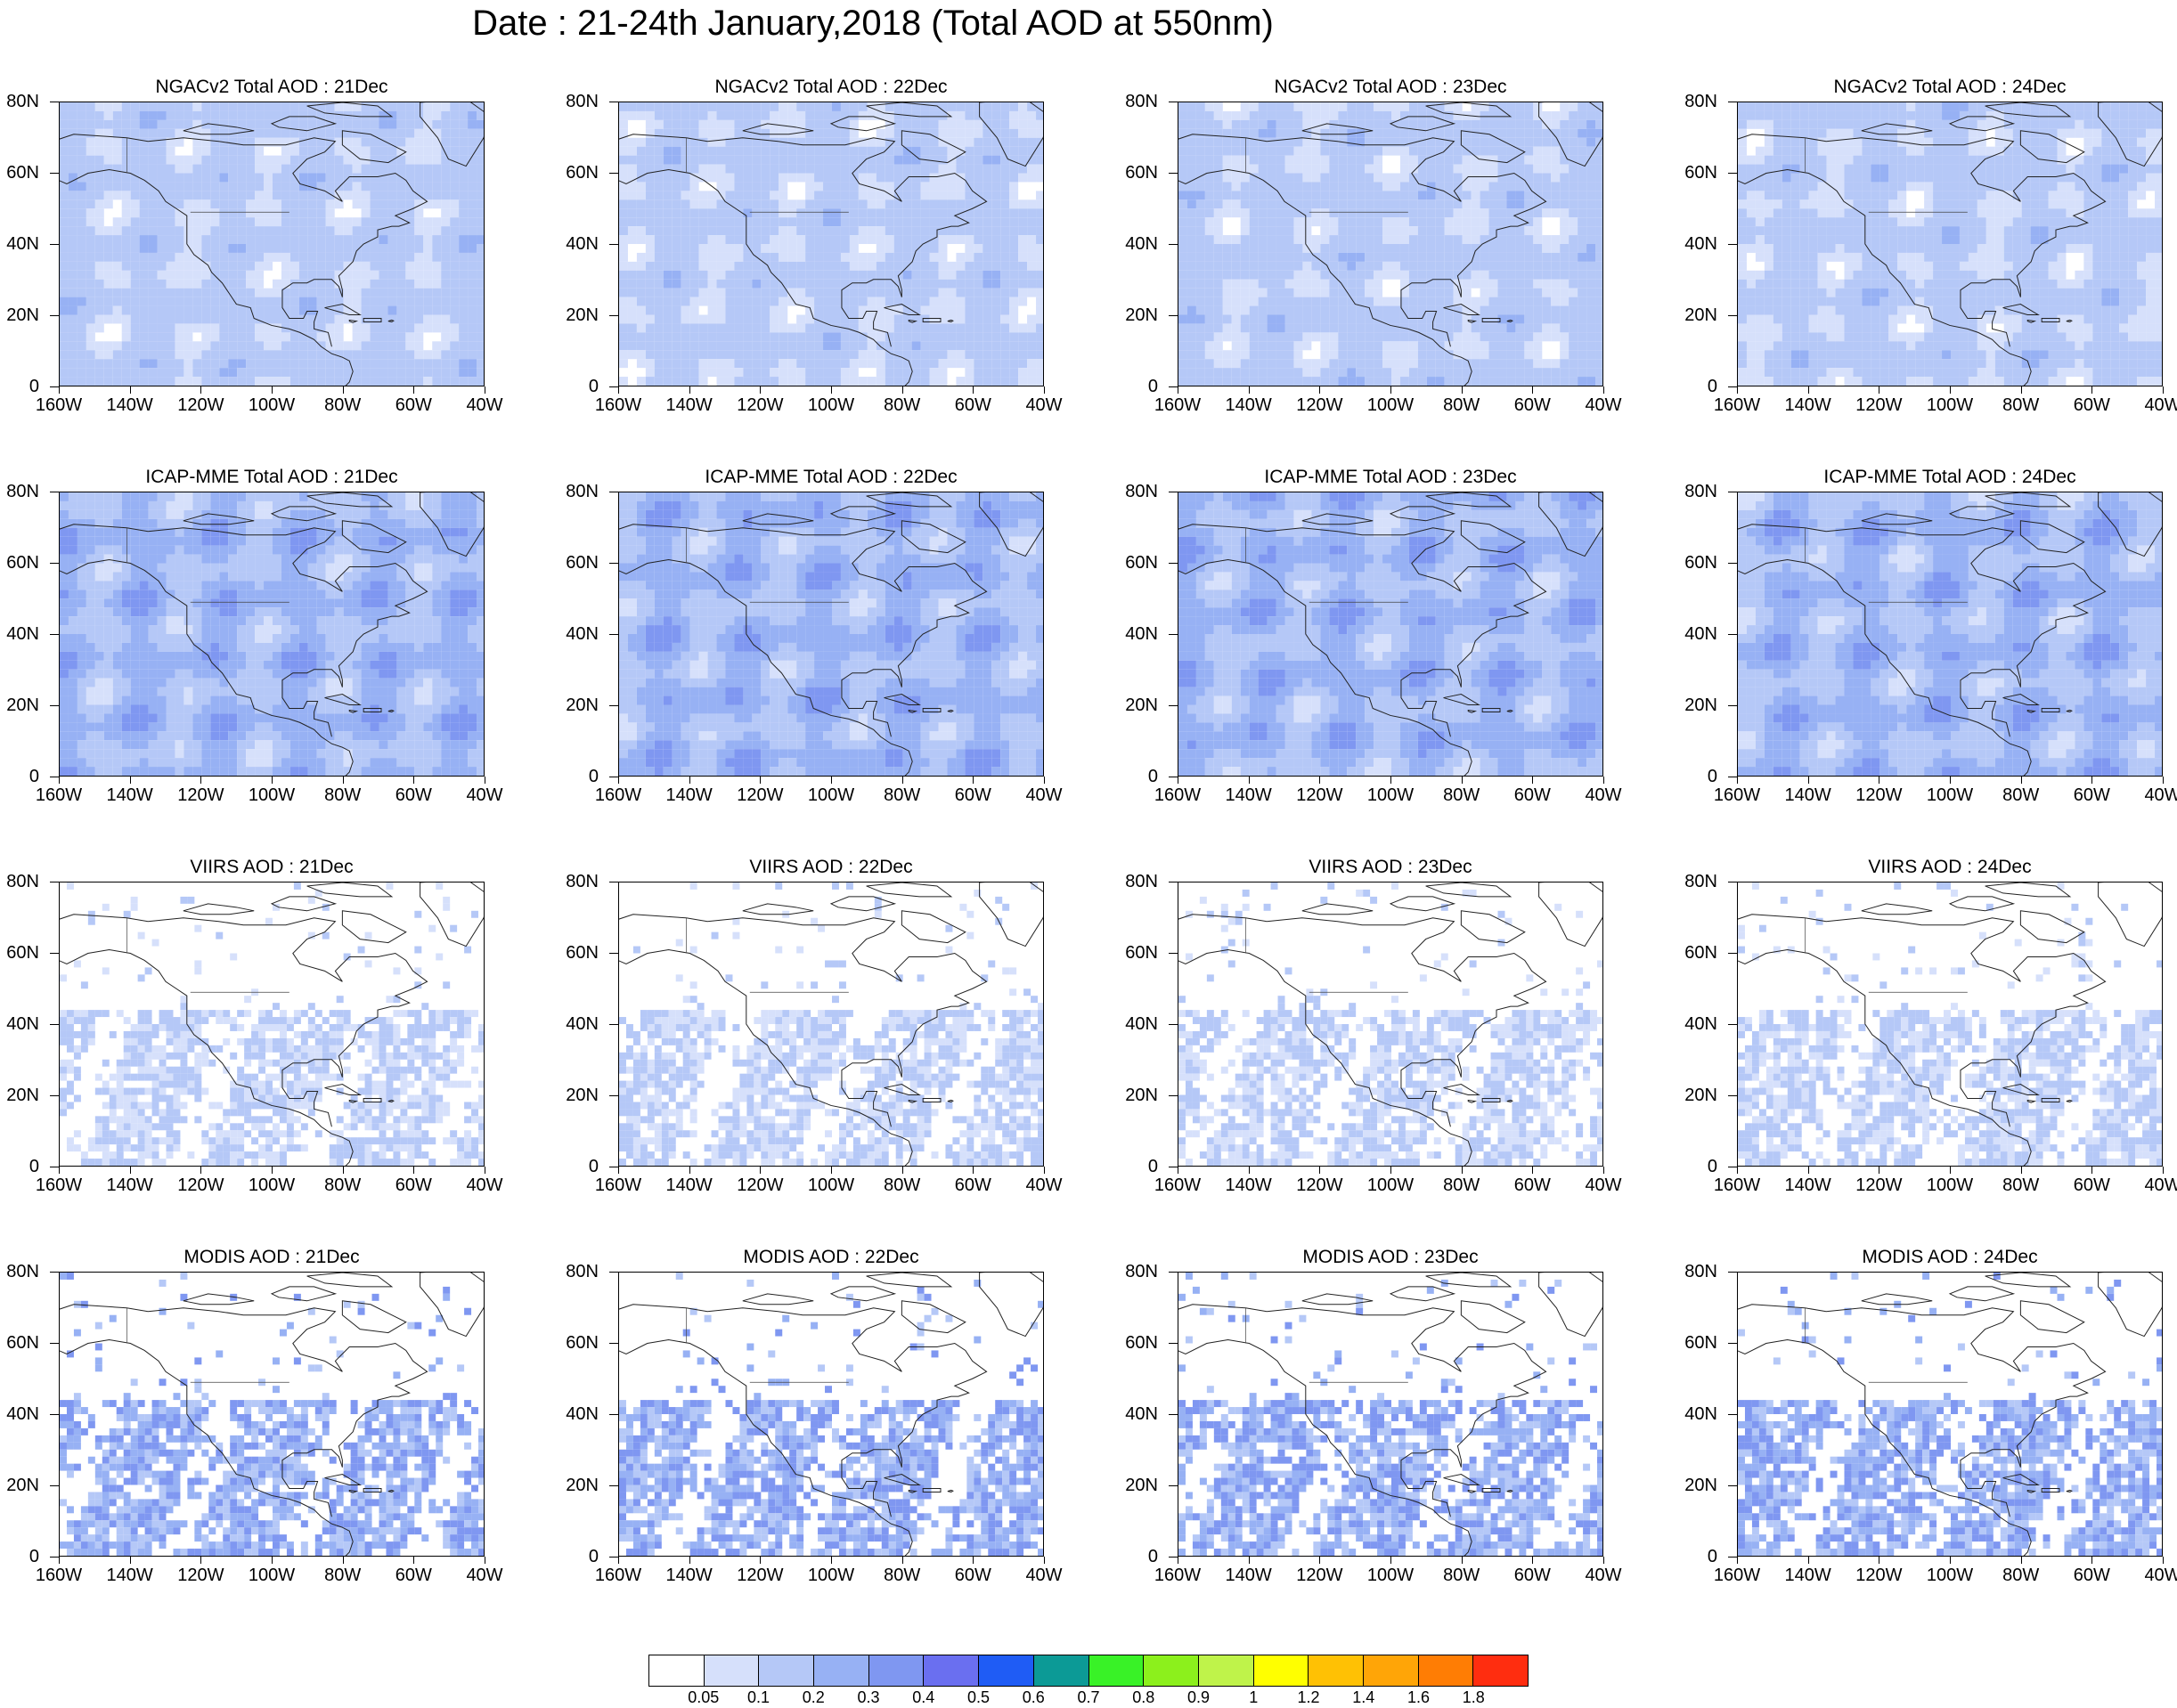  I want to click on lon-label: 140W, so click(1249, 795).